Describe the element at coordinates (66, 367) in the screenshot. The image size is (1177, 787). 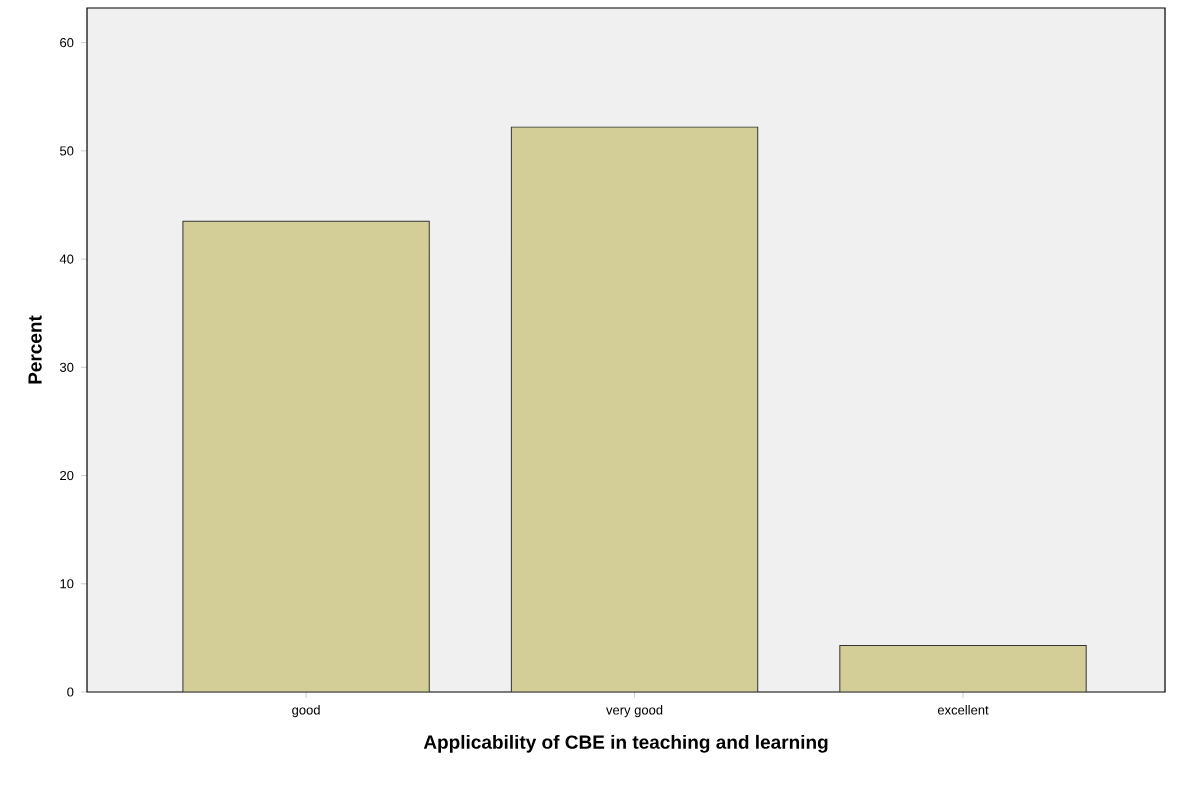
I see `y-tick-label: 30` at that location.